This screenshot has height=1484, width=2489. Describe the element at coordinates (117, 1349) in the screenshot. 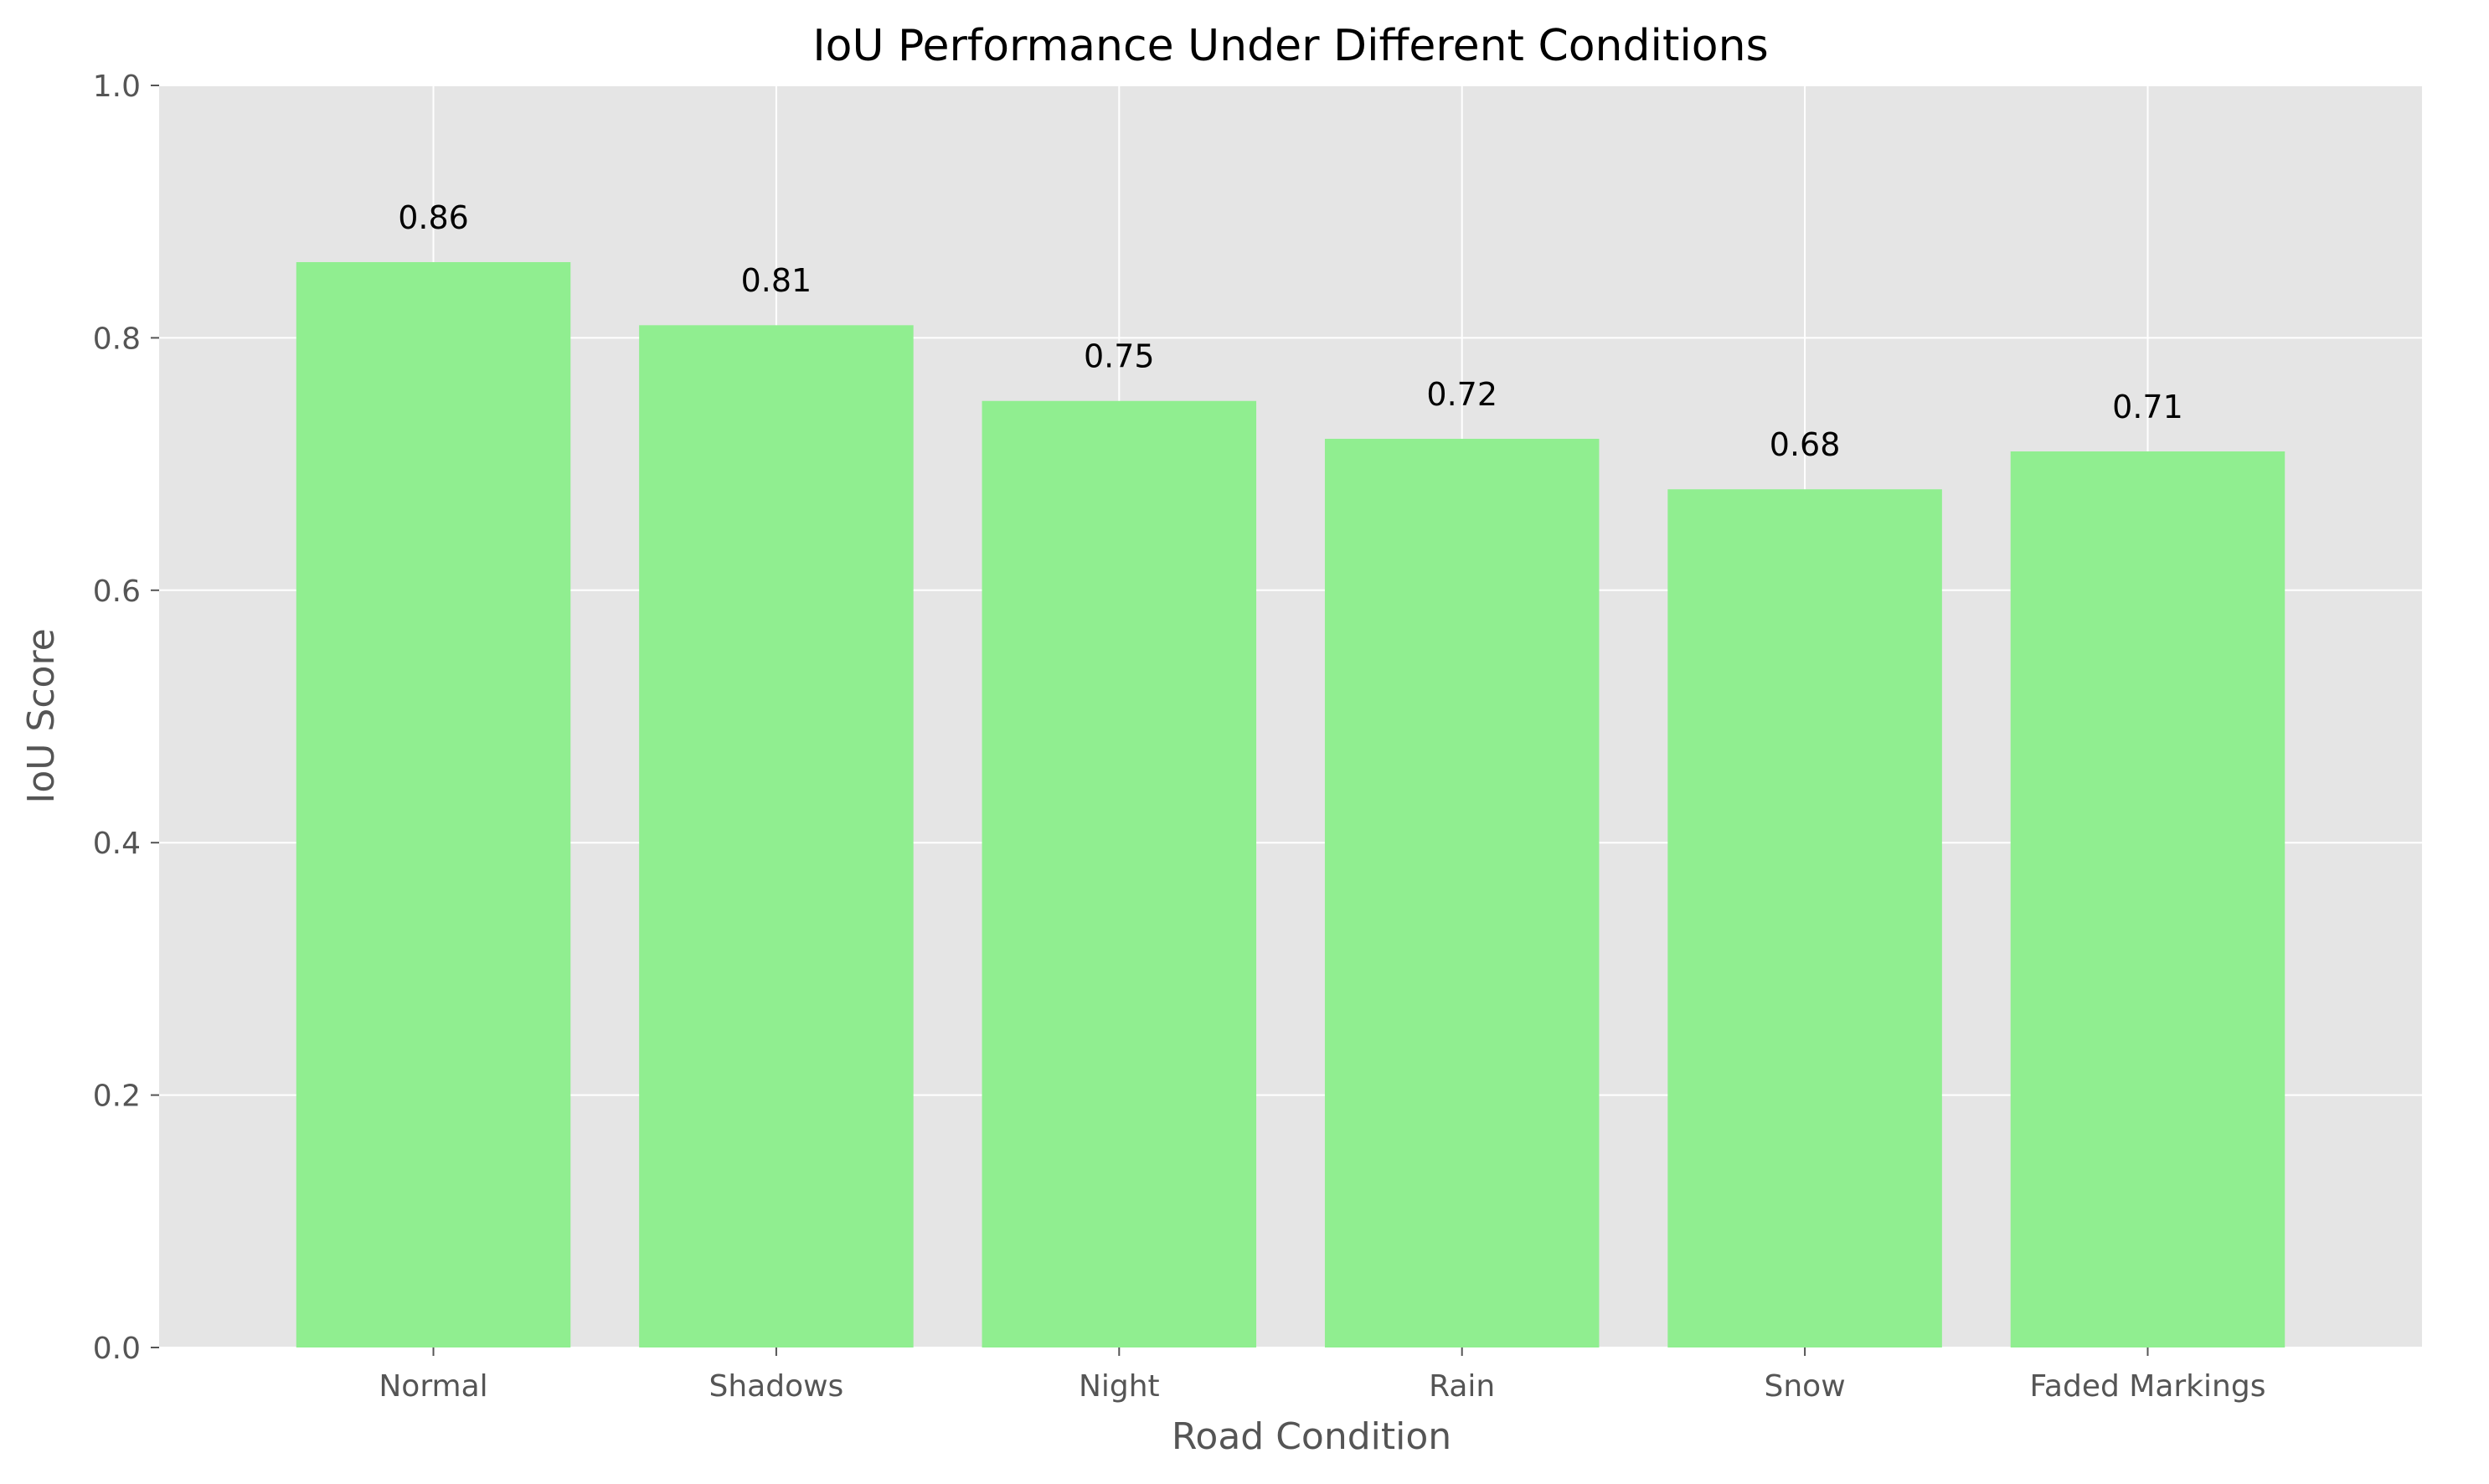

I see `y-tick-label: 0.0` at that location.